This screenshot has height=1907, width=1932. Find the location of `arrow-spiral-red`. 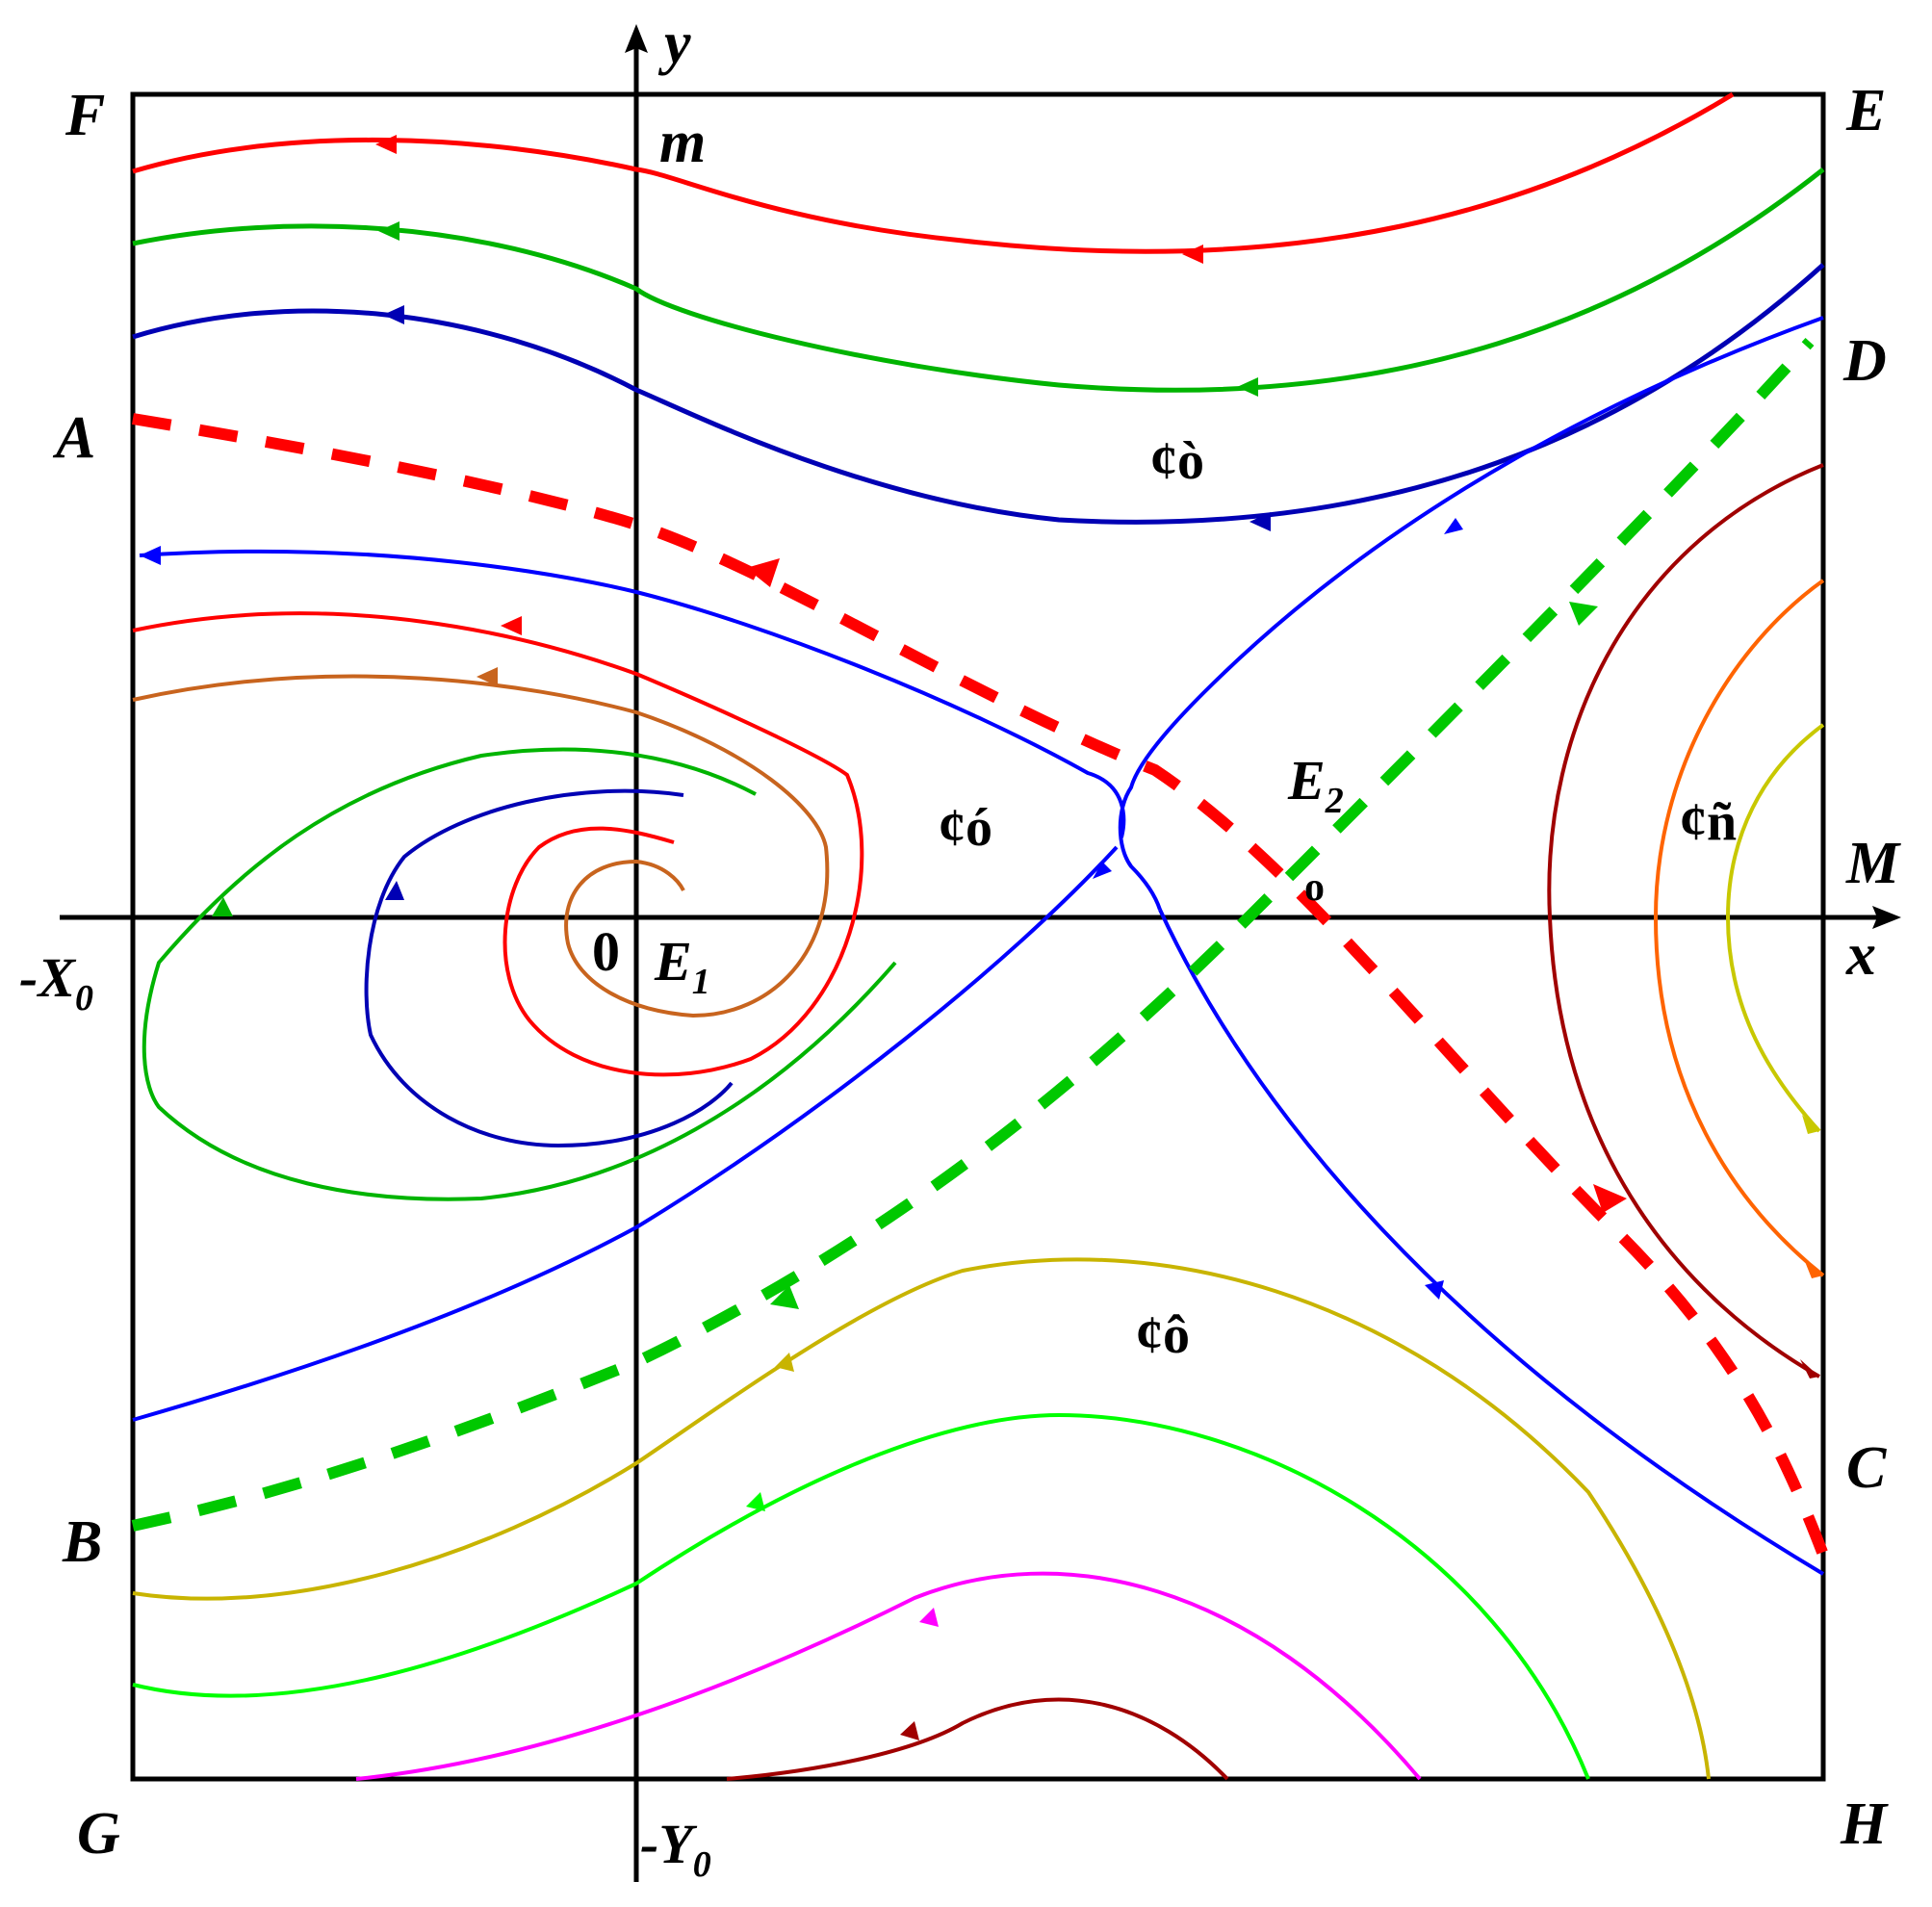

arrow-spiral-red is located at coordinates (512, 625).